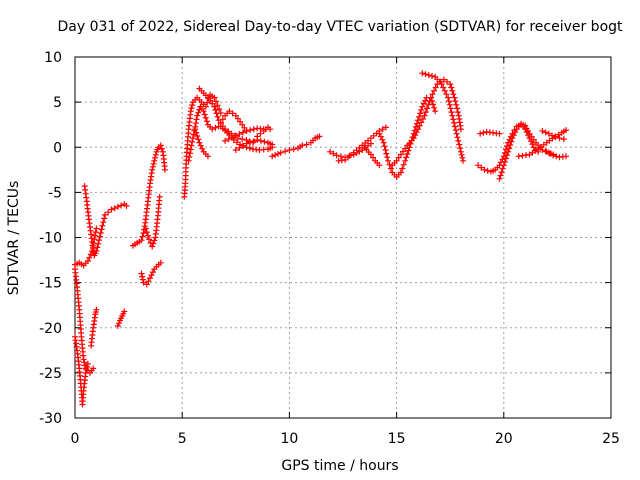  I want to click on series-s09, so click(152, 221).